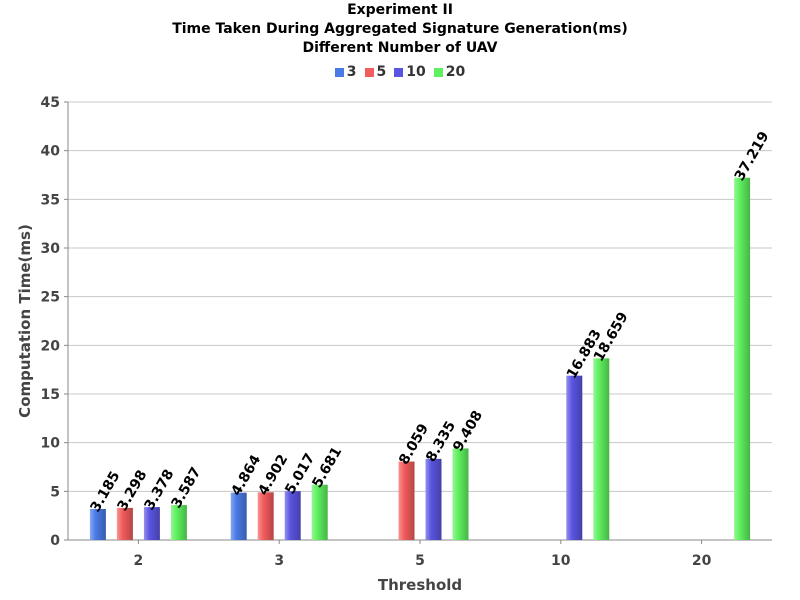 Image resolution: width=800 pixels, height=600 pixels. What do you see at coordinates (50, 103) in the screenshot?
I see `y-tick-label: 45` at bounding box center [50, 103].